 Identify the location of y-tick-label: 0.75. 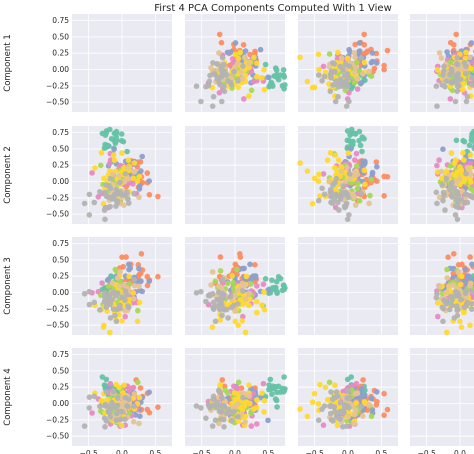
(60, 20).